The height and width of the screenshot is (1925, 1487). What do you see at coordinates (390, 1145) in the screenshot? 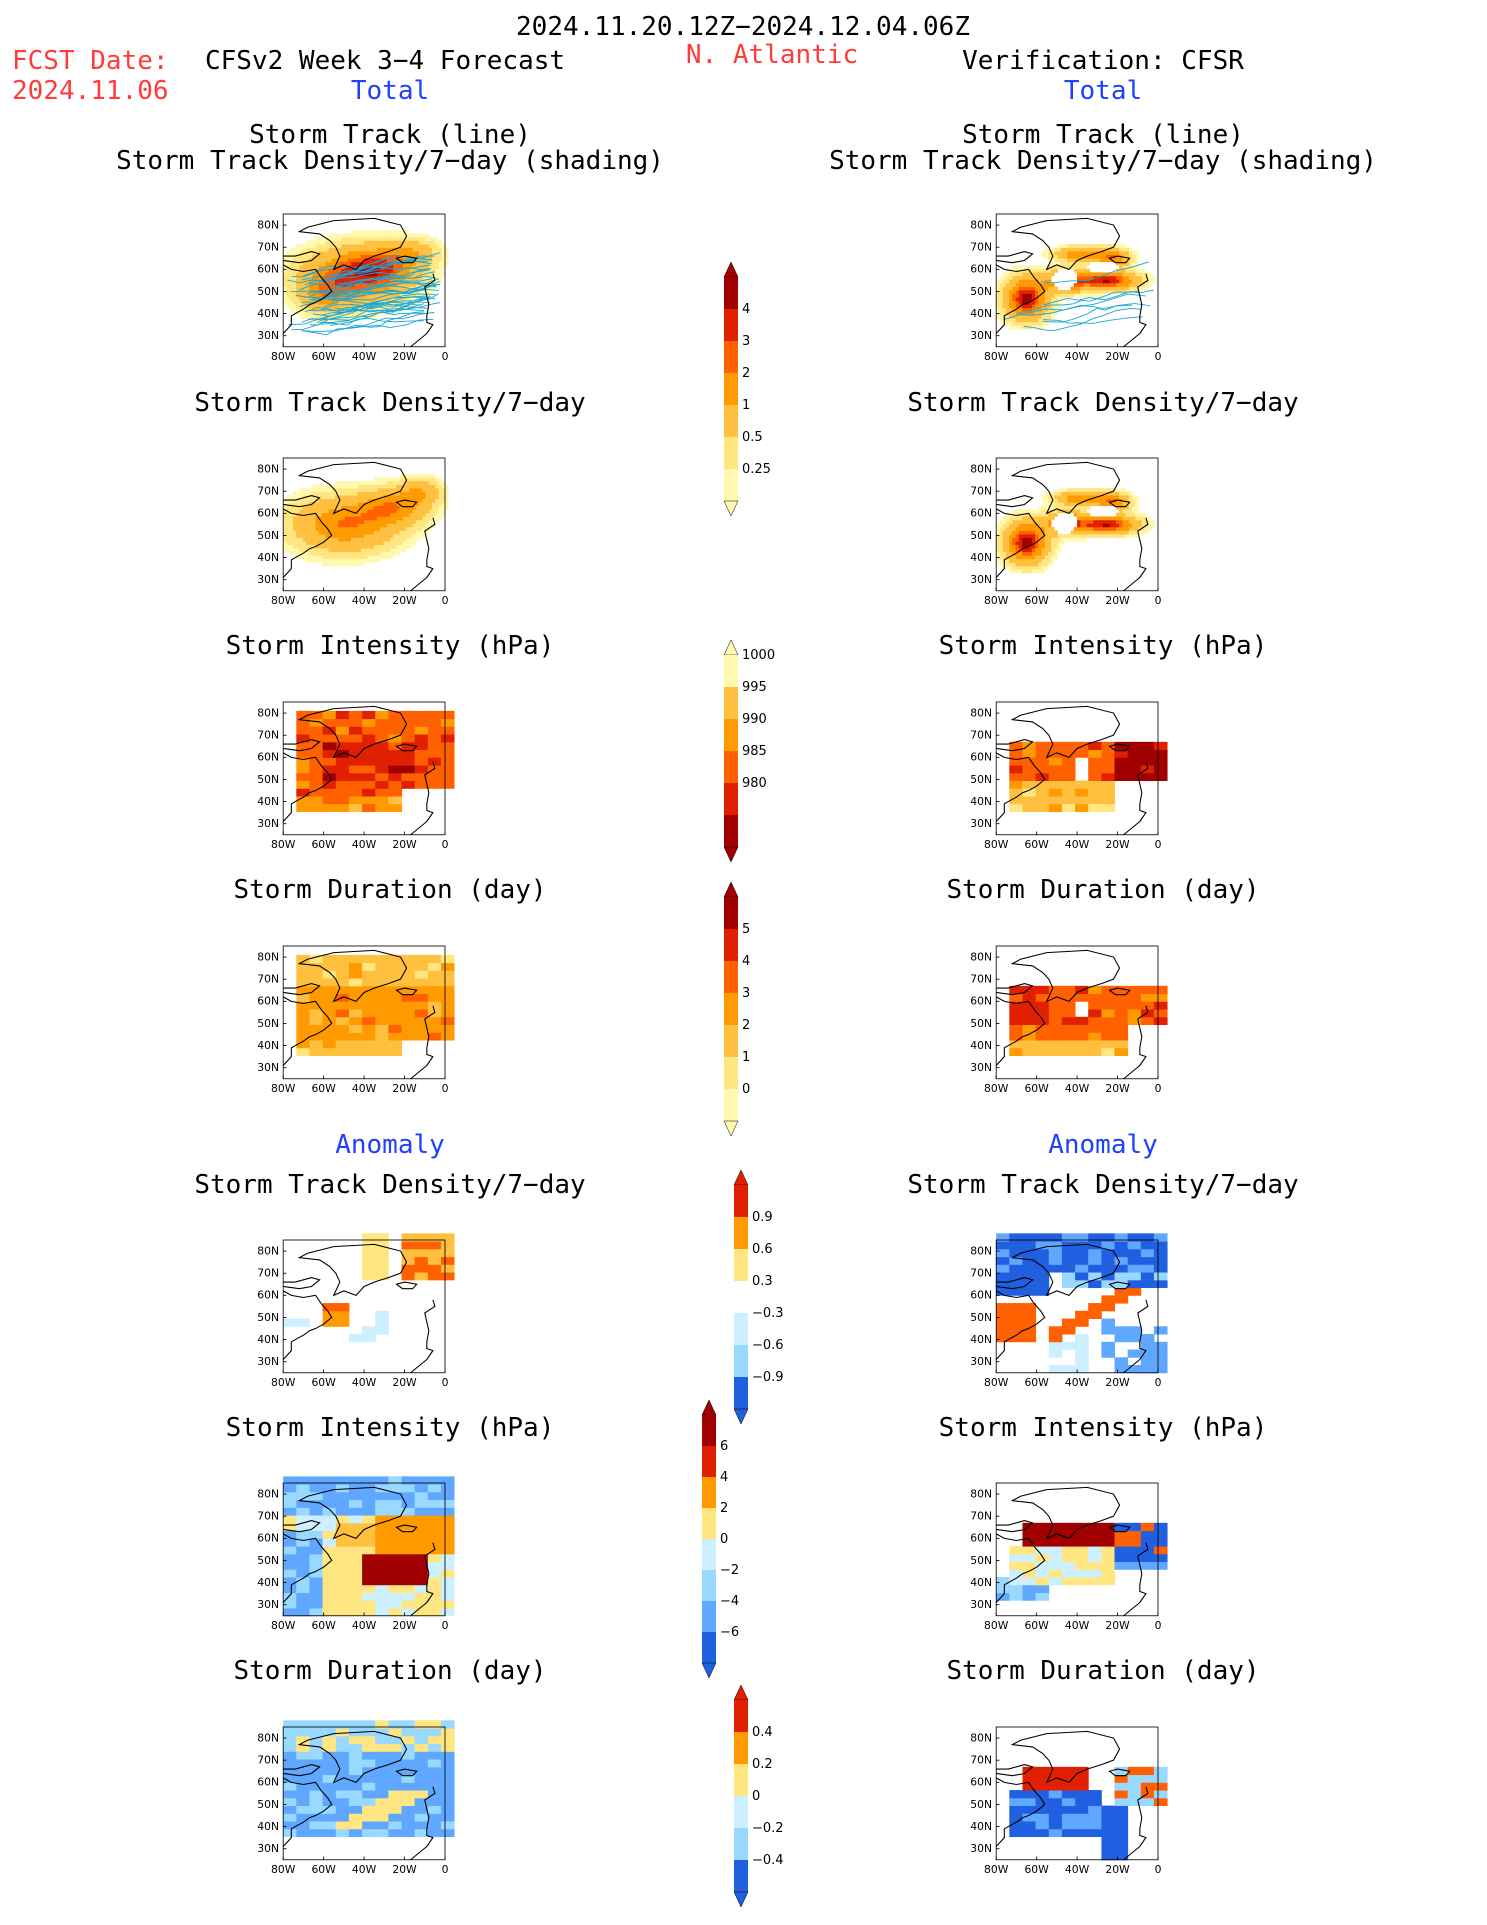
I see `left-section-anomaly: Anomaly` at bounding box center [390, 1145].